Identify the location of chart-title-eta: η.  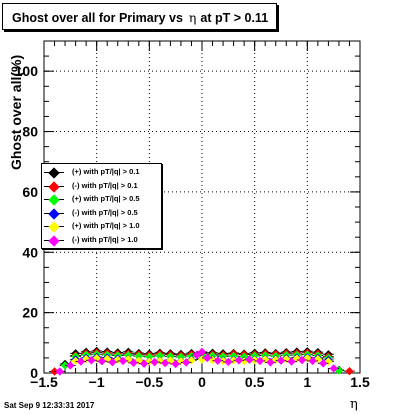
(192, 17).